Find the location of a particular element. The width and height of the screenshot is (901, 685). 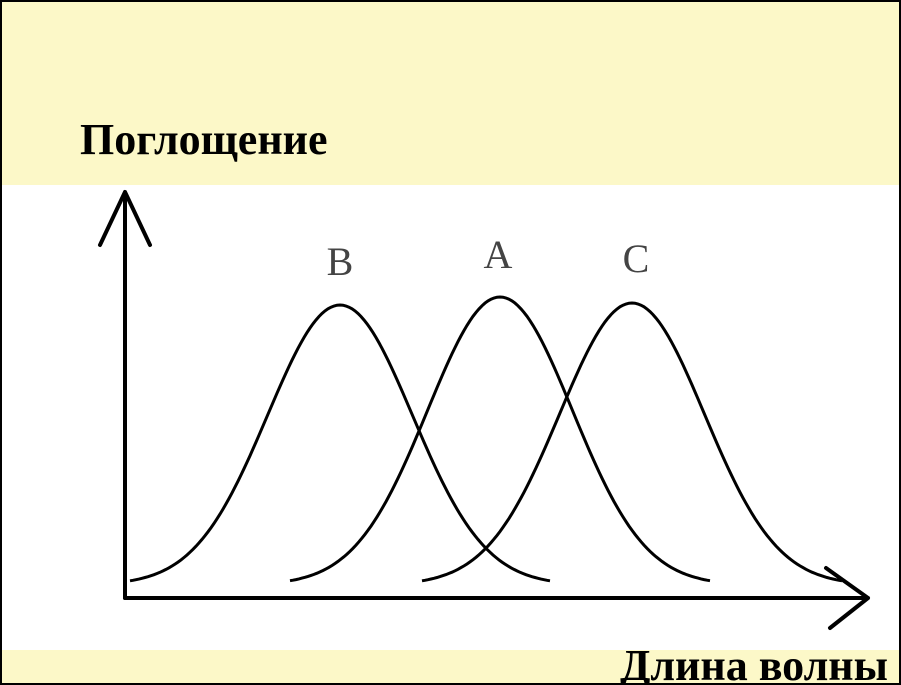

bottom-band is located at coordinates (450, 667).